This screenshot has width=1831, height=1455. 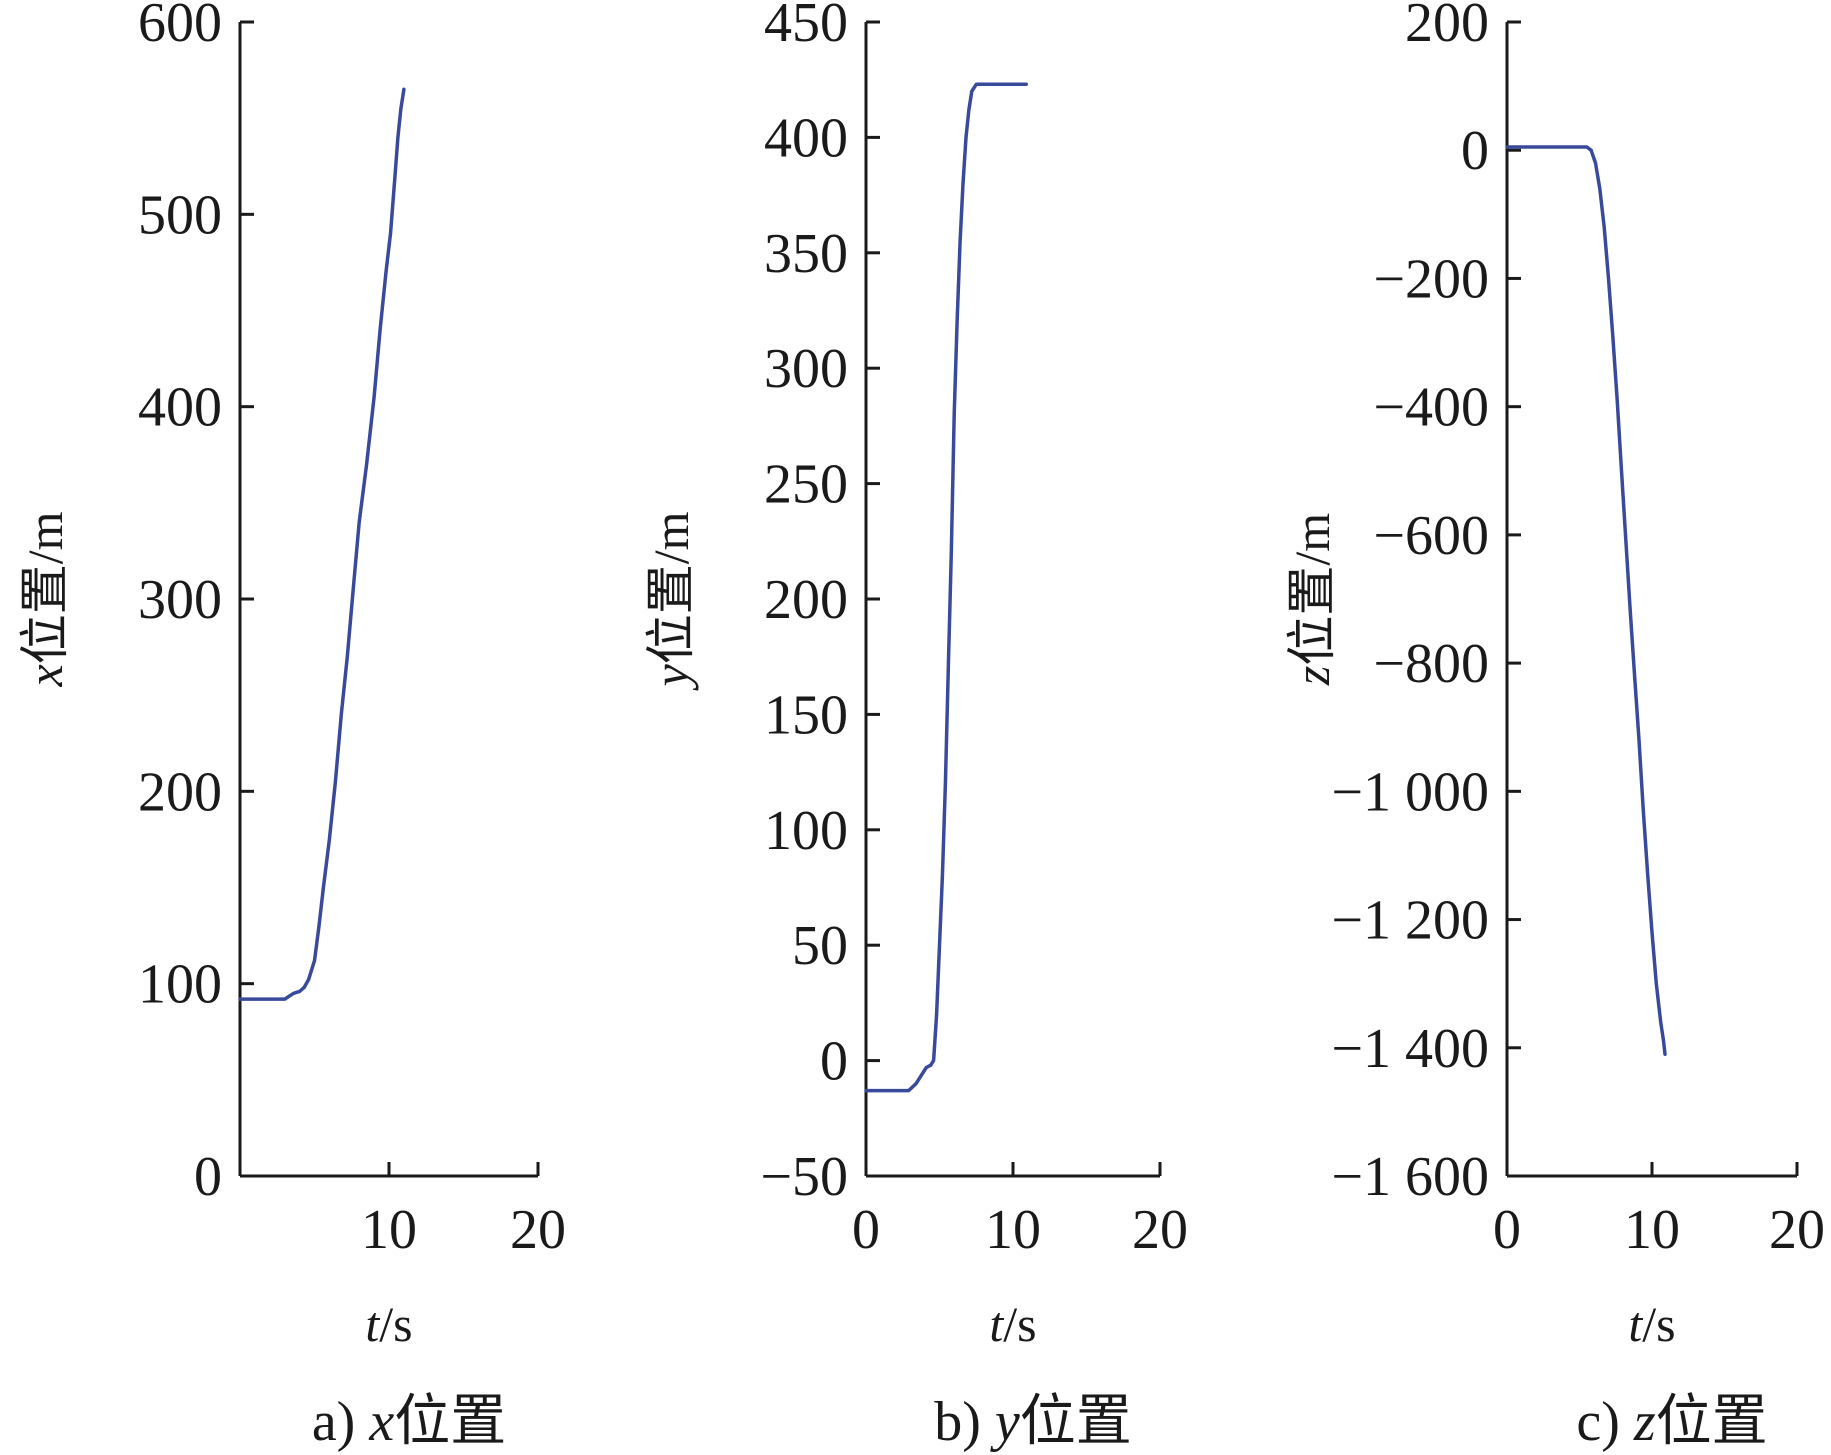 I want to click on caption-var: y, so click(x=1005, y=1422).